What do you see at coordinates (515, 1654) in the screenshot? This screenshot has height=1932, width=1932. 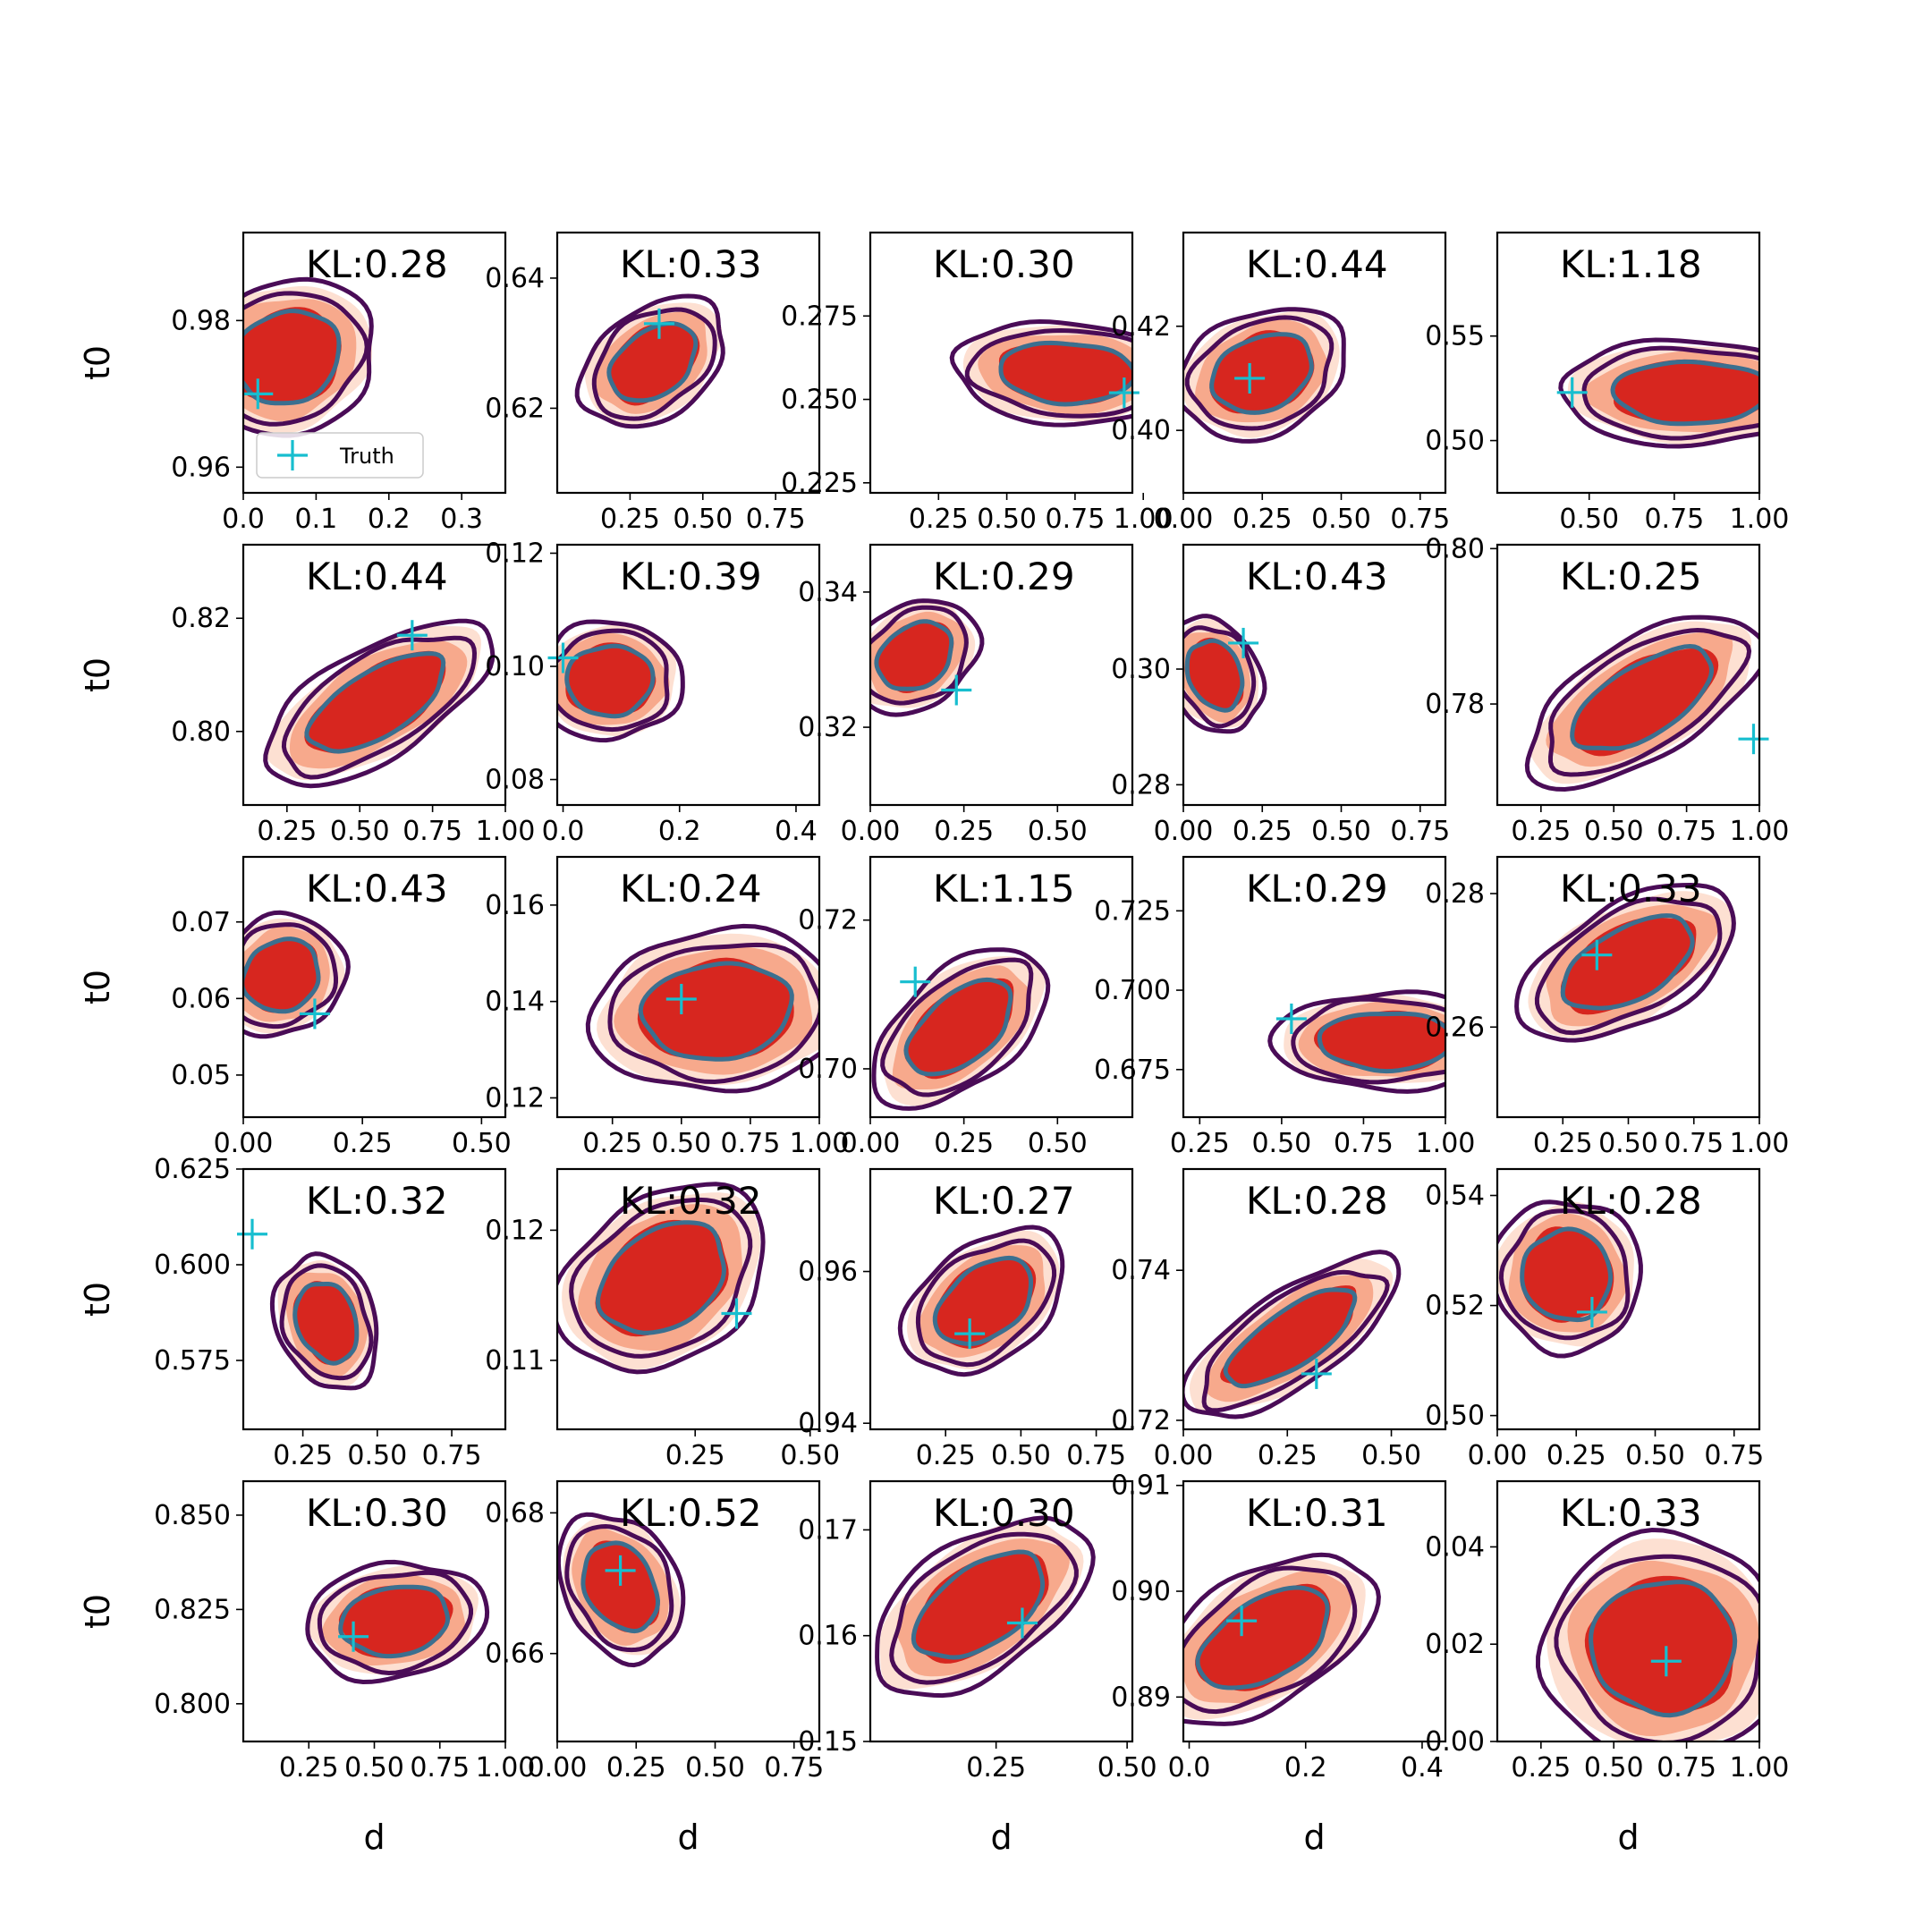 I see `y-tick-label: 0.66` at bounding box center [515, 1654].